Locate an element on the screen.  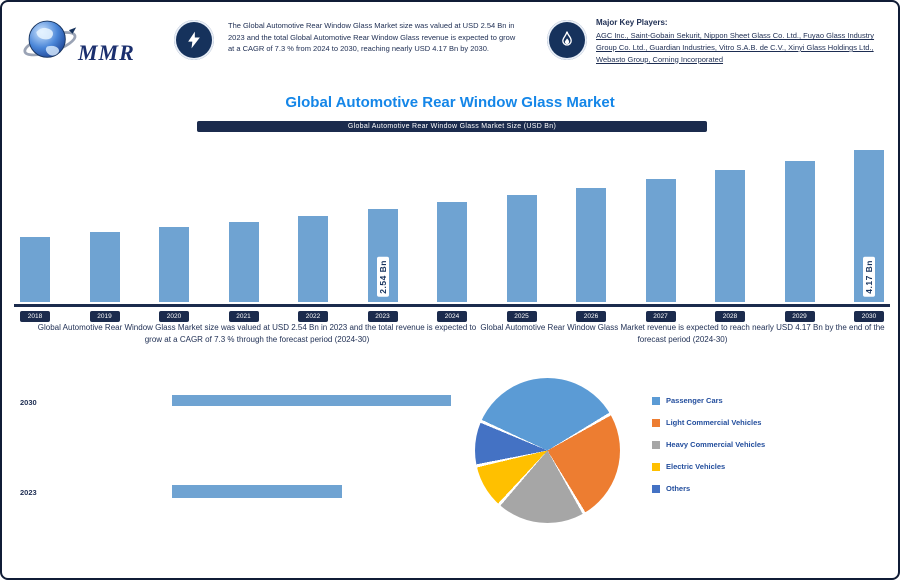
legend-label: Others is located at coordinates (678, 488).